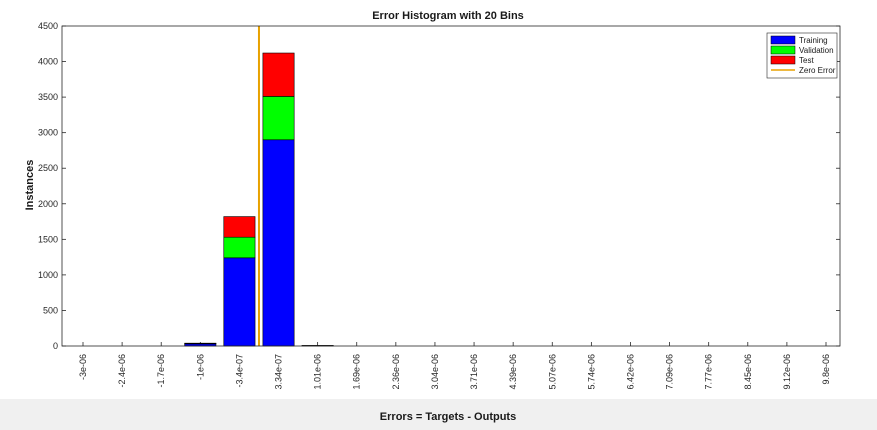 The height and width of the screenshot is (430, 877). Describe the element at coordinates (817, 70) in the screenshot. I see `legend-label-zero-error: Zero Error` at that location.